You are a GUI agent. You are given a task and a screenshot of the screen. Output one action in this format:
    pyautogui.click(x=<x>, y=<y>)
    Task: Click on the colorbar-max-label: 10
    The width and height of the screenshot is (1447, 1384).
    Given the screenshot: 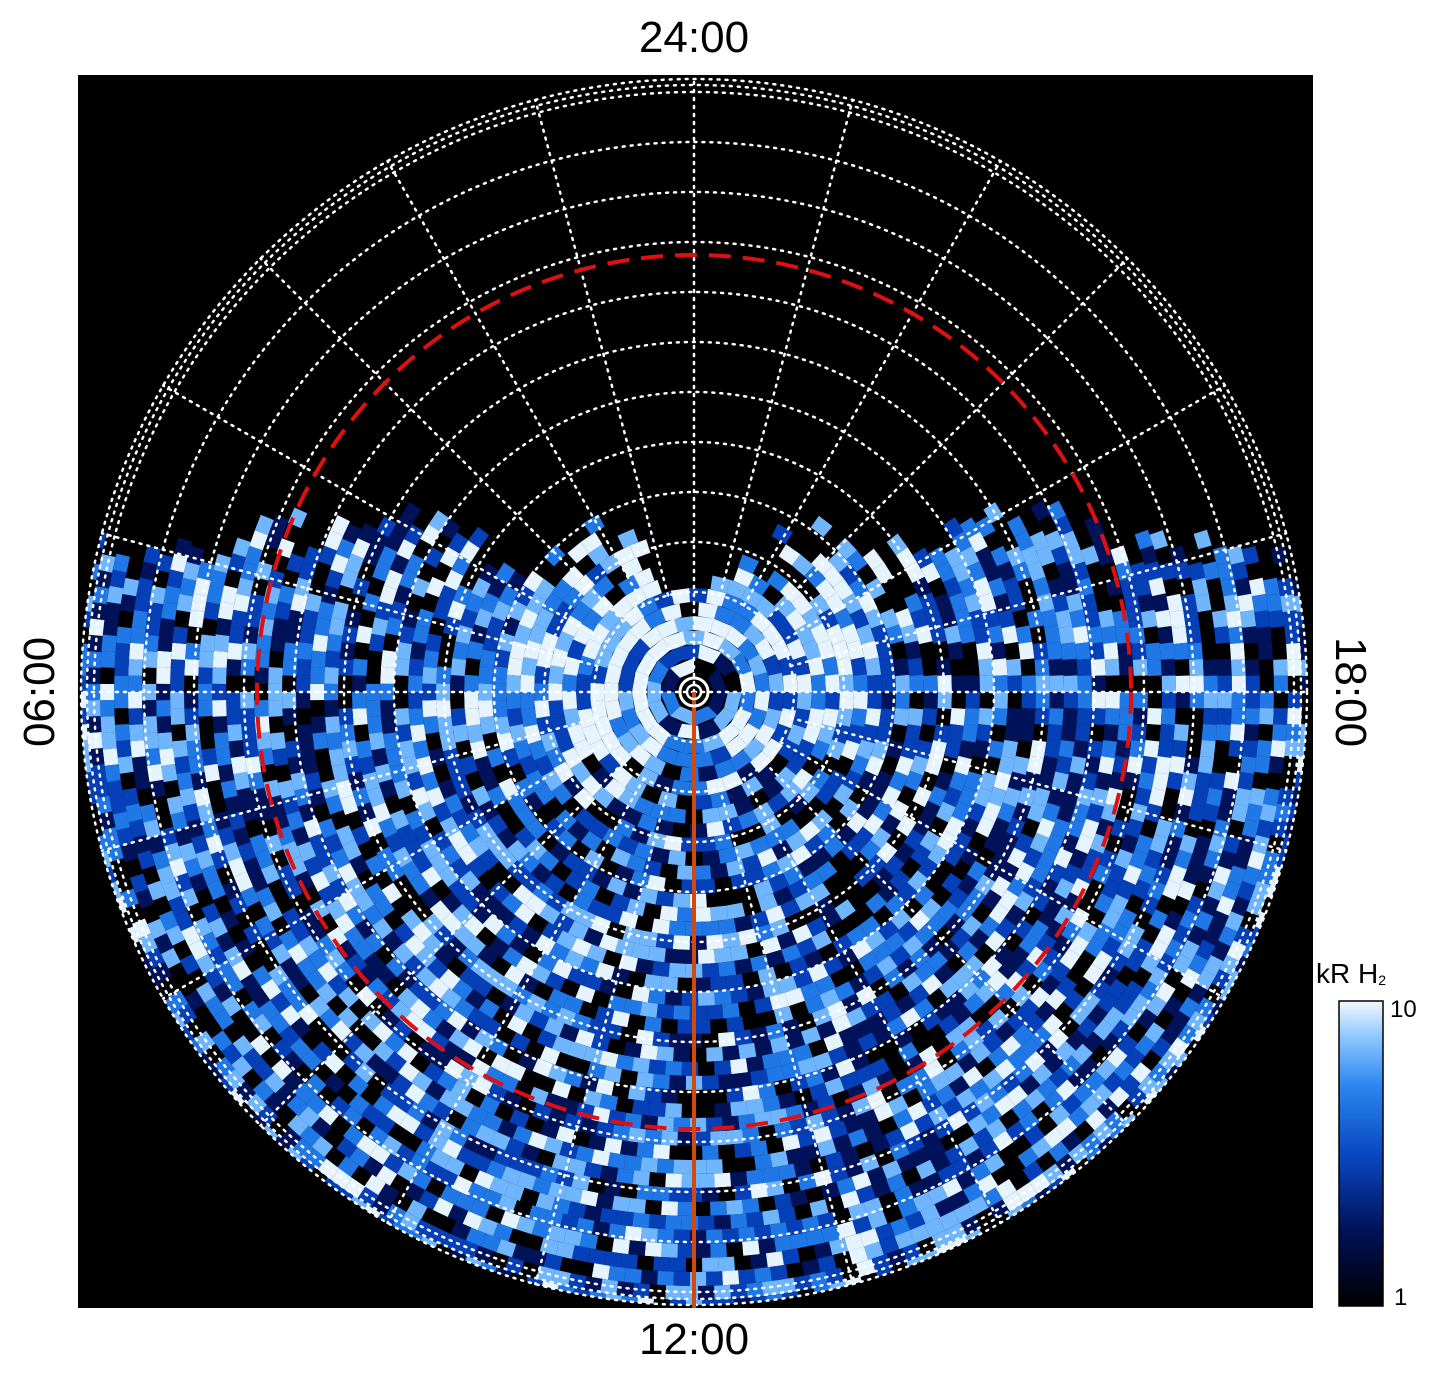 What is the action you would take?
    pyautogui.click(x=1403, y=1009)
    